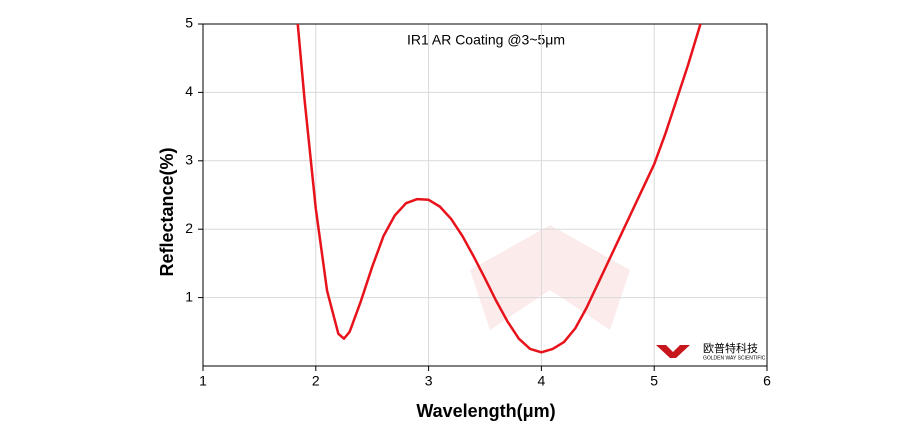 This screenshot has height=440, width=924. Describe the element at coordinates (673, 351) in the screenshot. I see `logo-icon` at that location.